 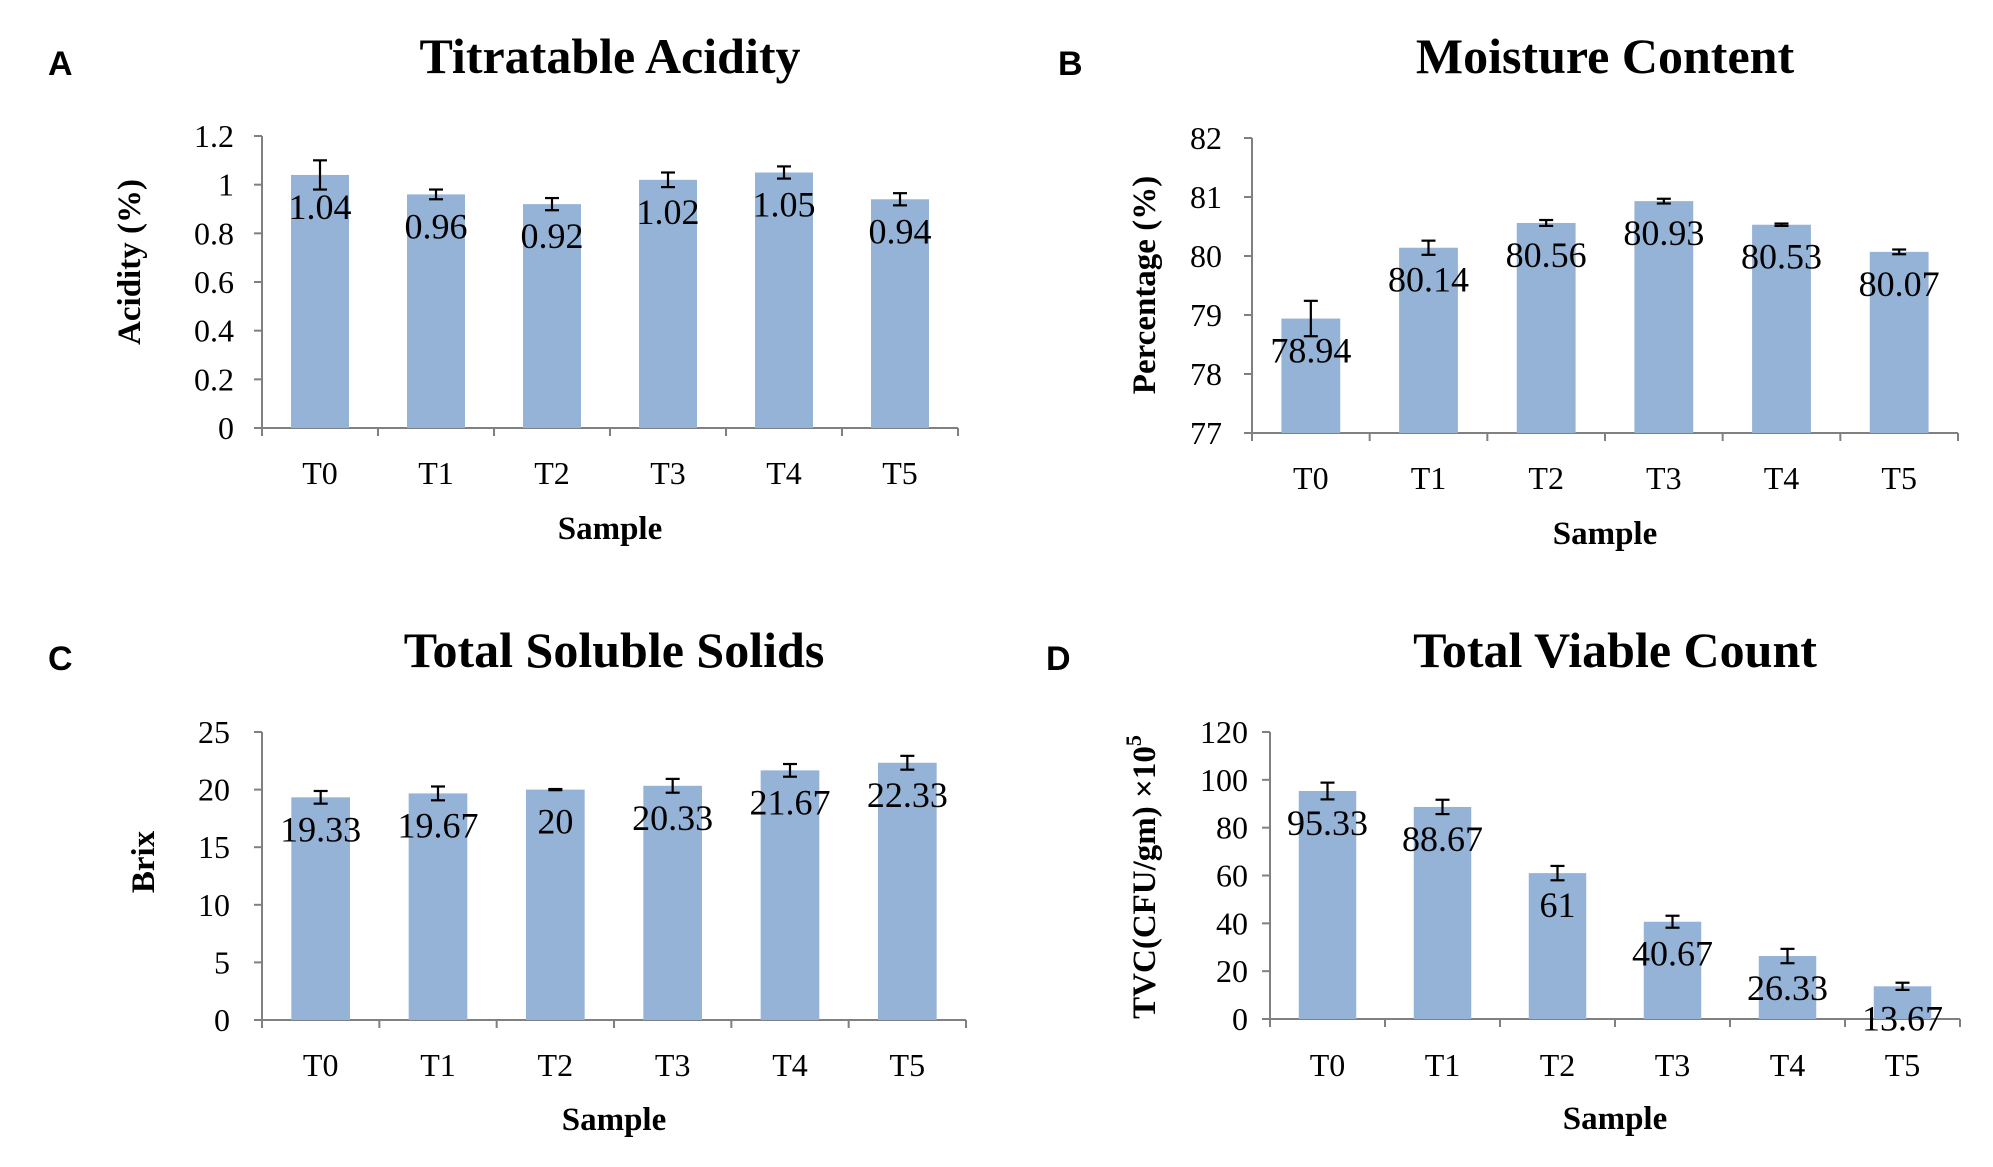 What do you see at coordinates (1206, 374) in the screenshot?
I see `y-tick-label: 78` at bounding box center [1206, 374].